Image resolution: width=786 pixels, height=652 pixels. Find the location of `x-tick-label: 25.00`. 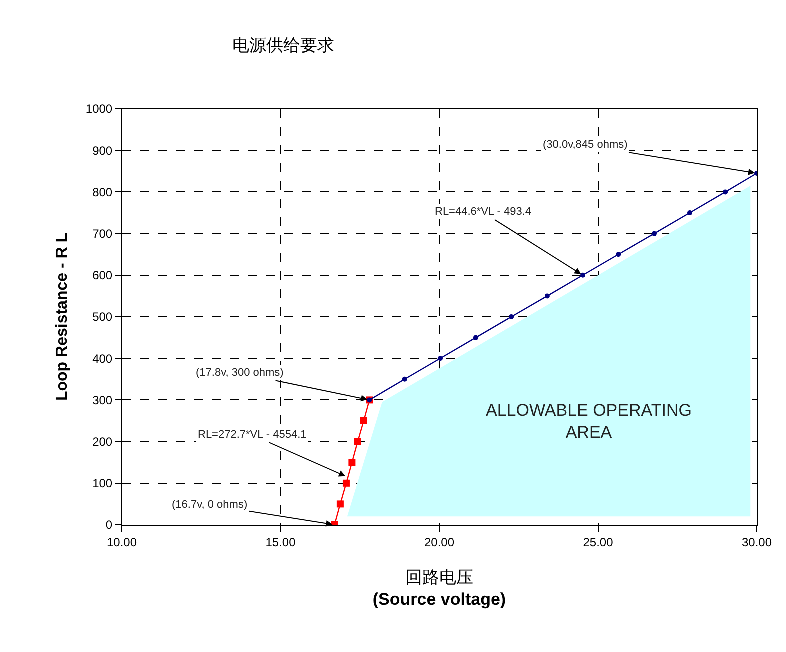

x-tick-label: 25.00 is located at coordinates (598, 542).